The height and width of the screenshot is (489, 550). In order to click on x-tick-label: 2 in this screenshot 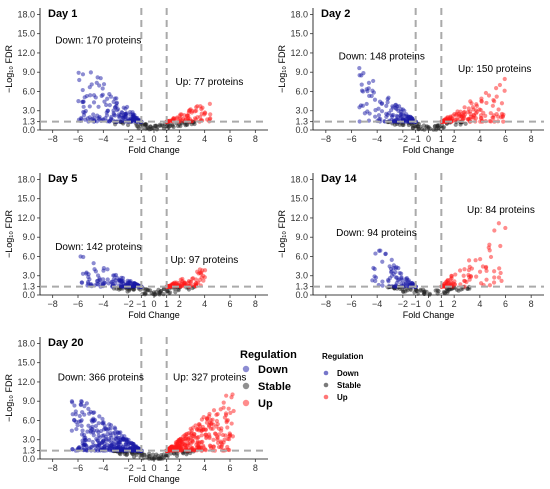, I will do `click(179, 139)`.